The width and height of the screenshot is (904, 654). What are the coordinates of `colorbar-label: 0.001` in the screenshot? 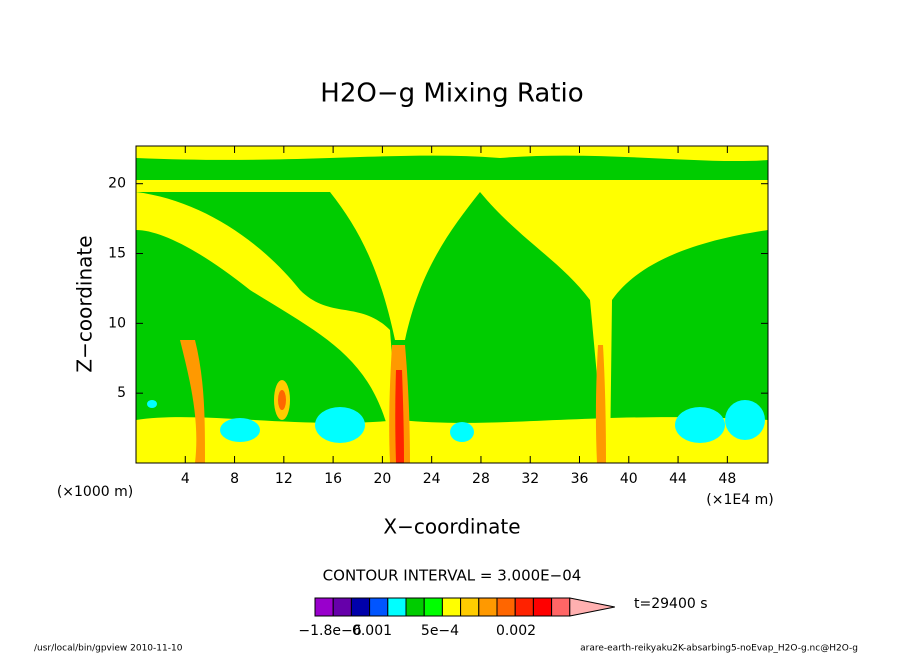 It's located at (372, 631).